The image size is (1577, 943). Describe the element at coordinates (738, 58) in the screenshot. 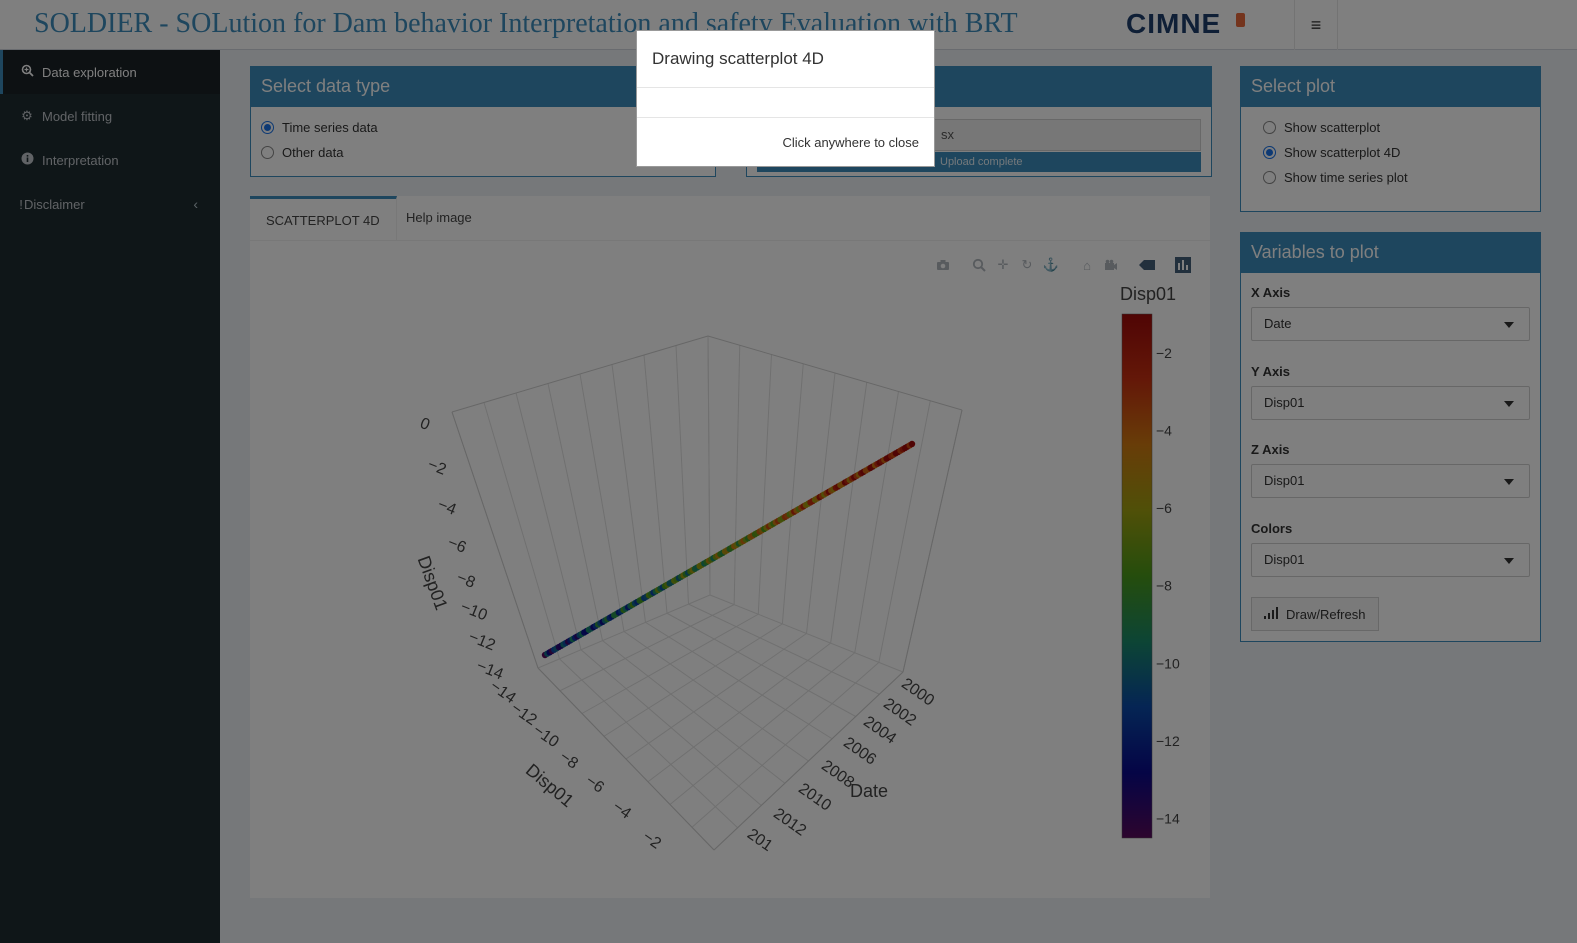

I see `modal-title: Drawing scatterplot 4D` at that location.